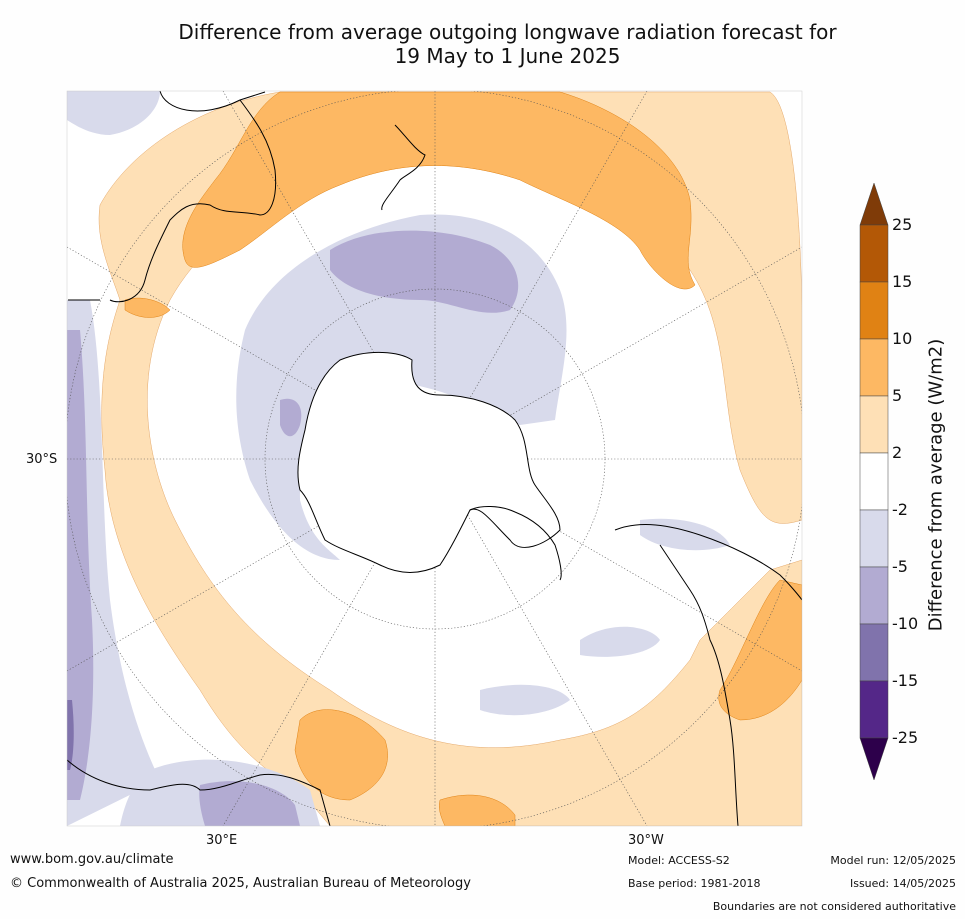  I want to click on longitude-label-30e: 30°E, so click(222, 840).